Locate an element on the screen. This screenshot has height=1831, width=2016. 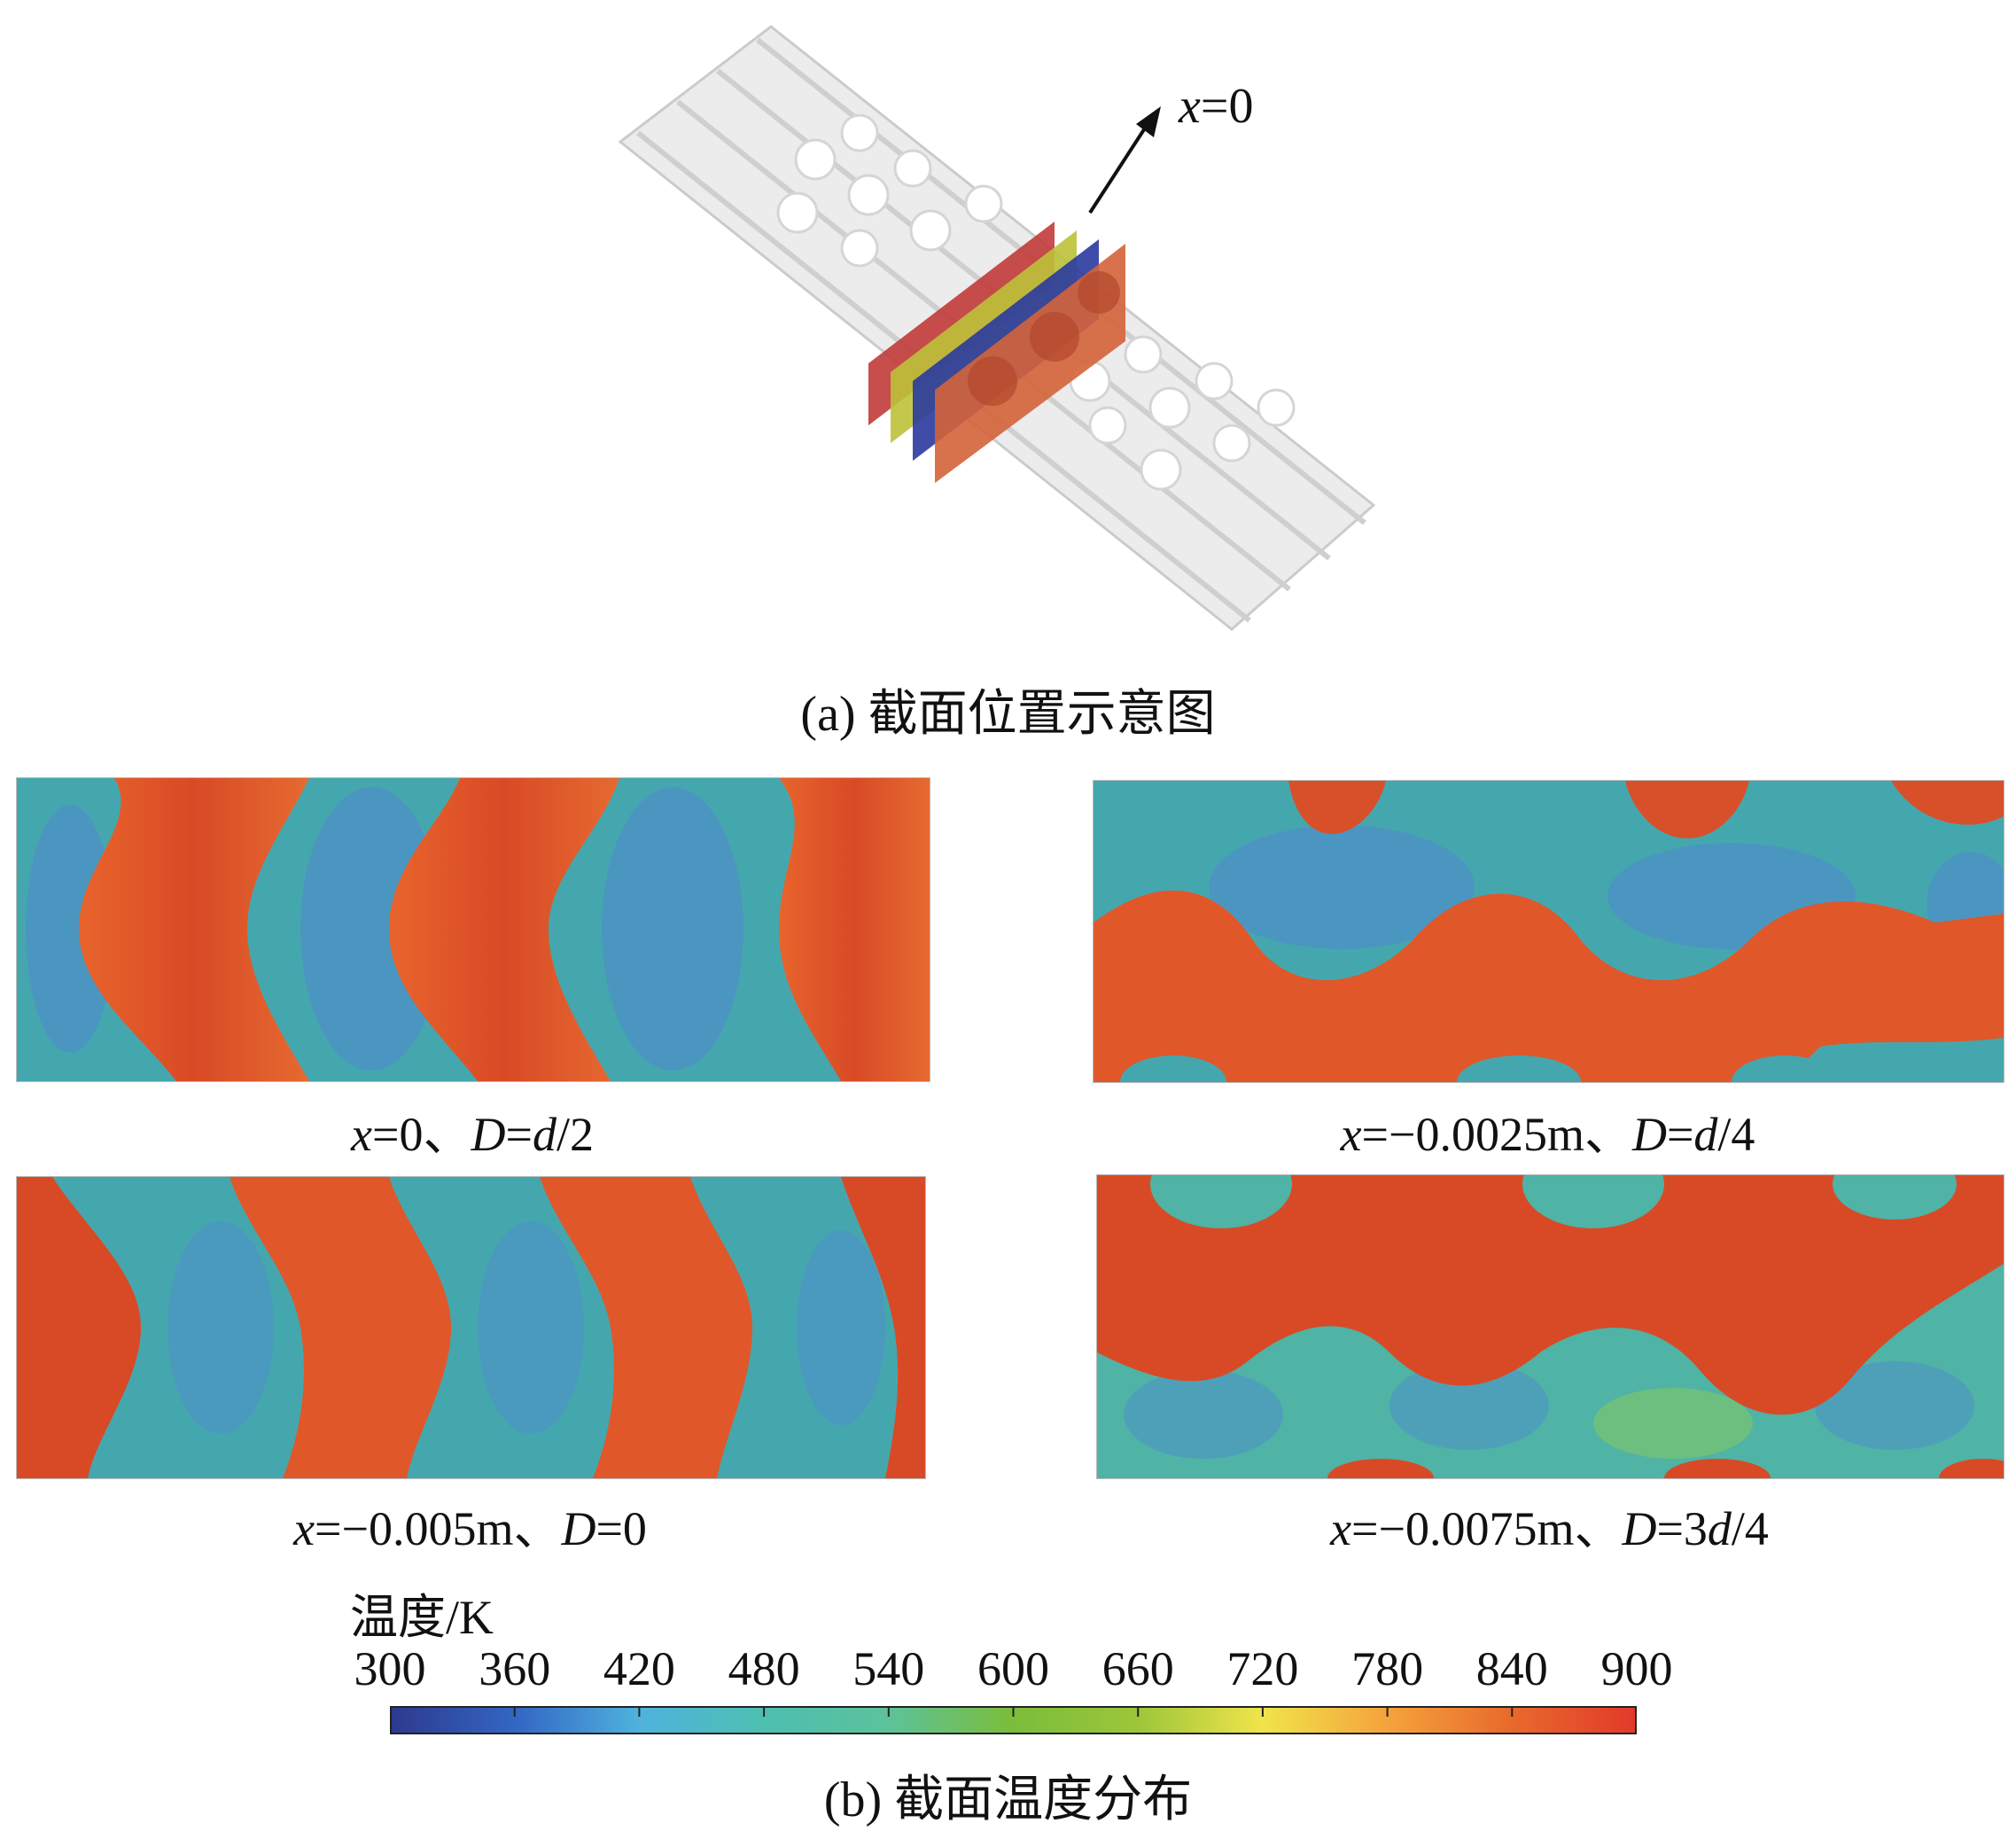
colorbar-tick-label: 840 is located at coordinates (1512, 1668).